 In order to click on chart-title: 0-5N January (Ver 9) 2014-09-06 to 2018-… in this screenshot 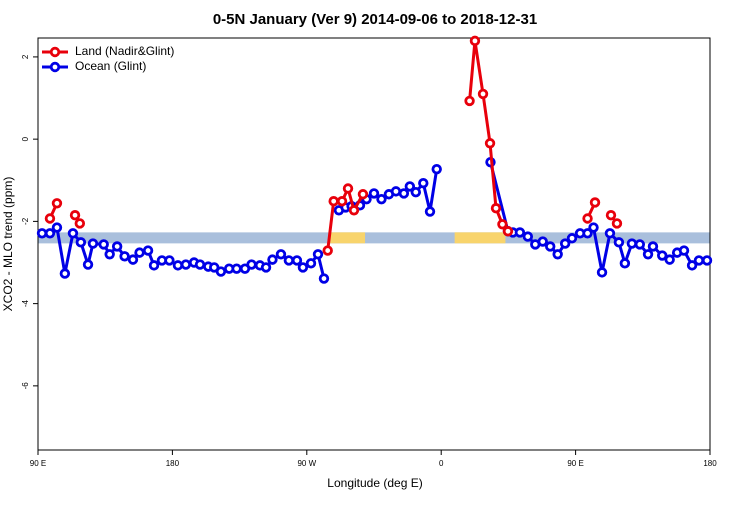, I will do `click(375, 19)`.